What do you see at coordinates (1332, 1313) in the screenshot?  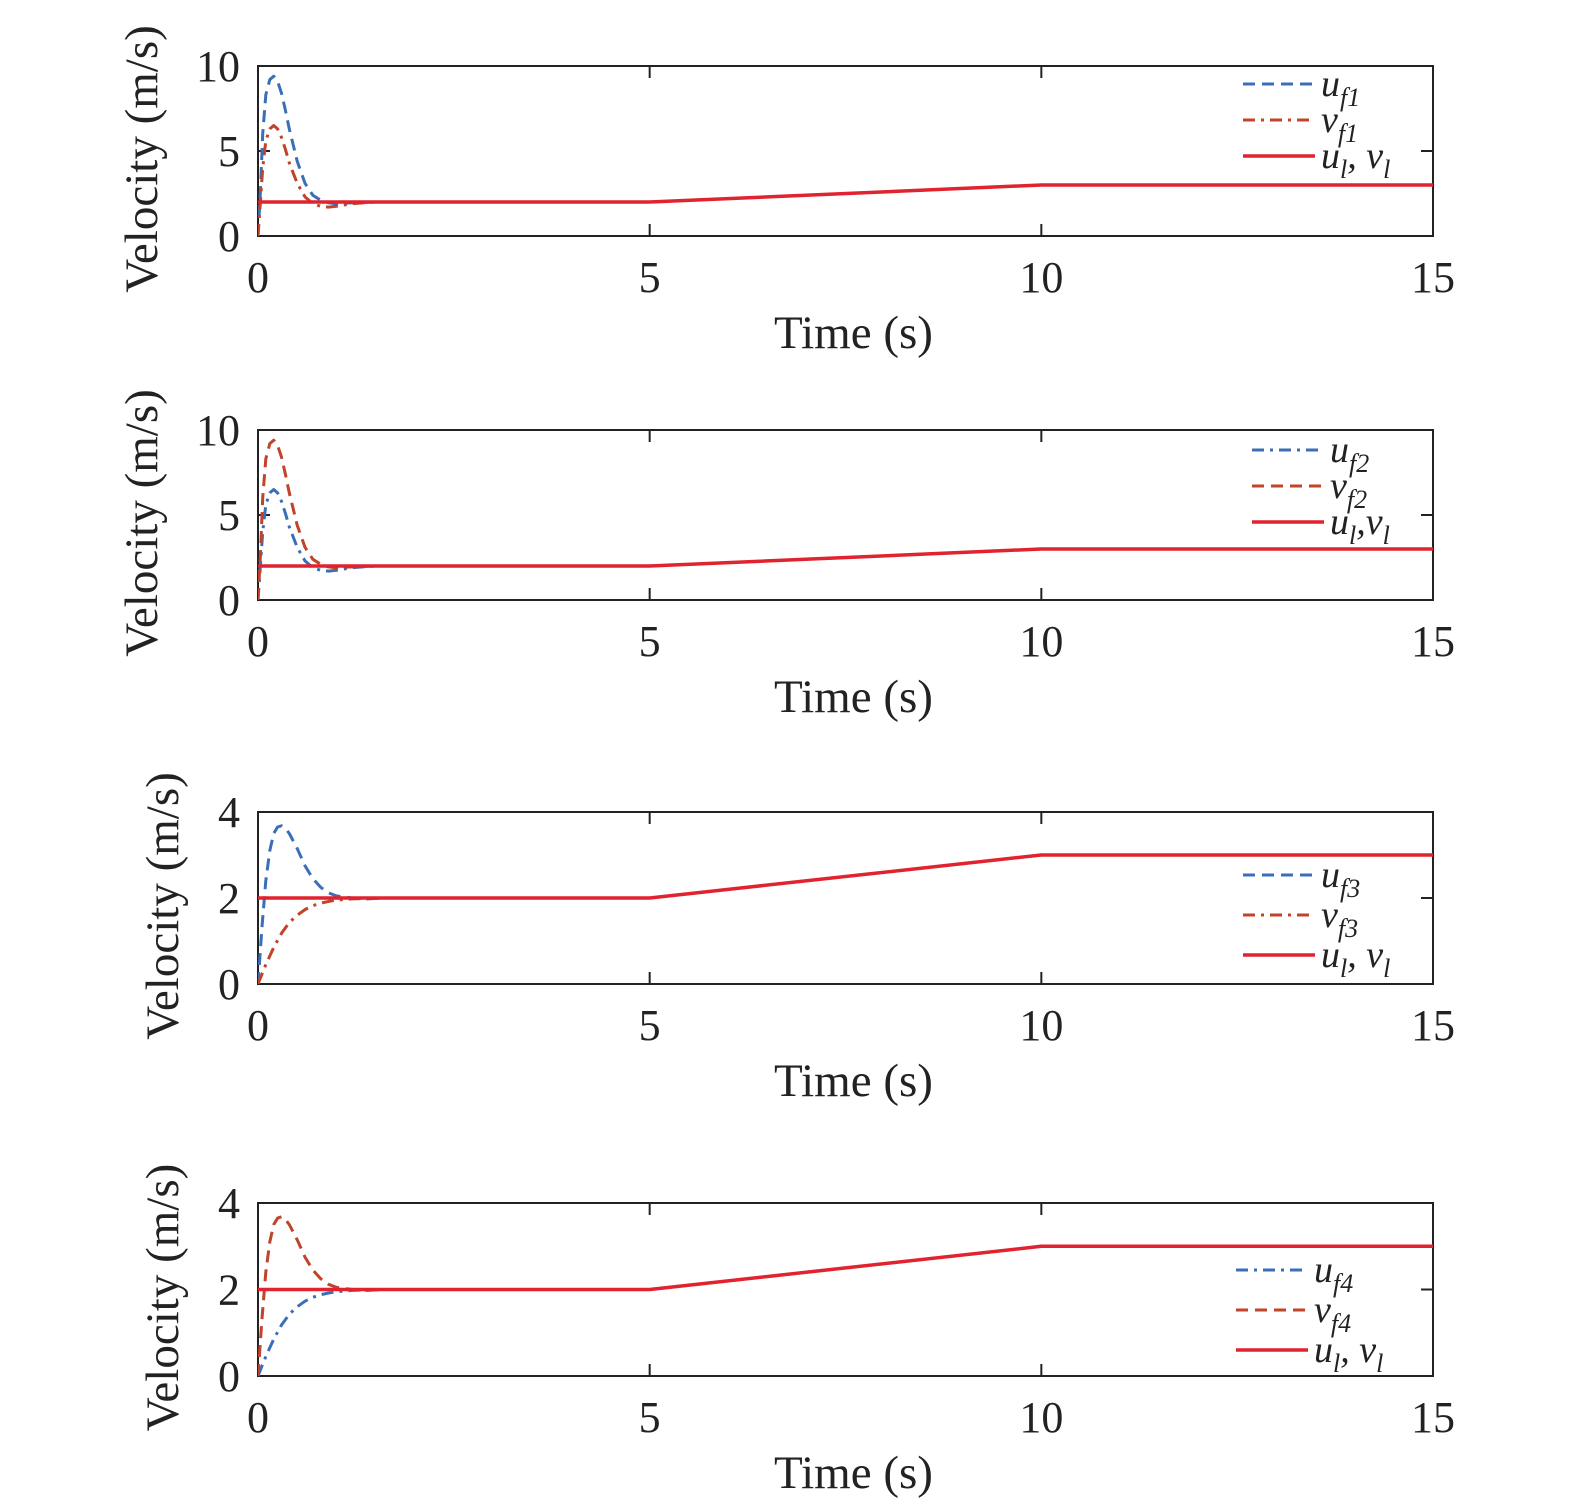 I see `legend-entry: vf4` at bounding box center [1332, 1313].